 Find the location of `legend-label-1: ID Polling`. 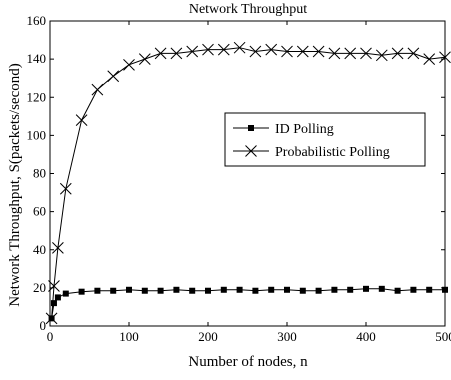

legend-label-1: ID Polling is located at coordinates (304, 129).